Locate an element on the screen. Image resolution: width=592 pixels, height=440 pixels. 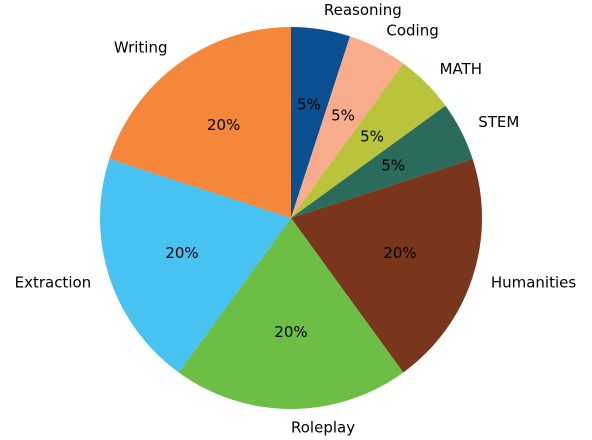
category-label: STEM is located at coordinates (498, 122).